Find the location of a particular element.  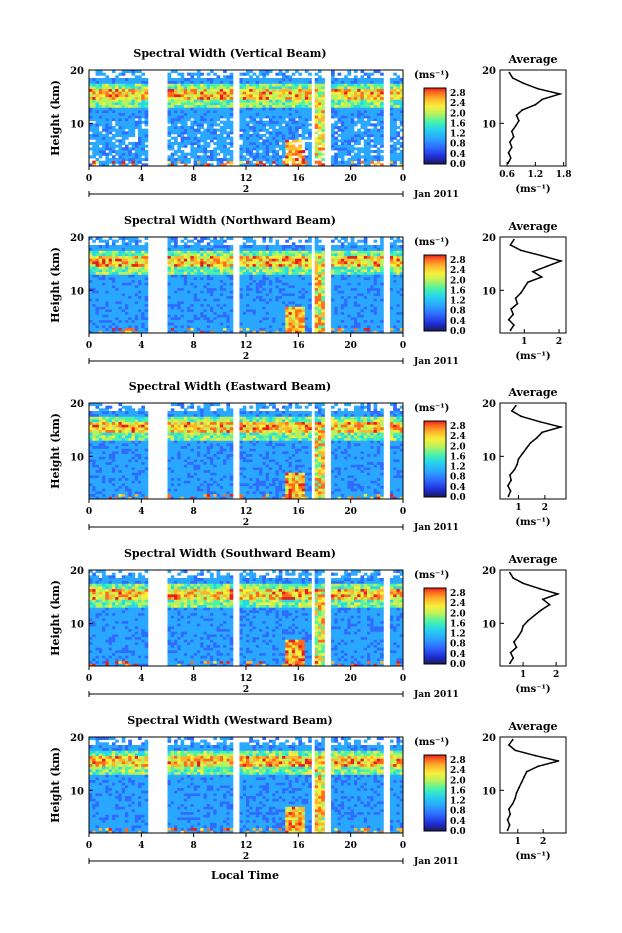

average-x-tick-label: 1.8 is located at coordinates (564, 175).